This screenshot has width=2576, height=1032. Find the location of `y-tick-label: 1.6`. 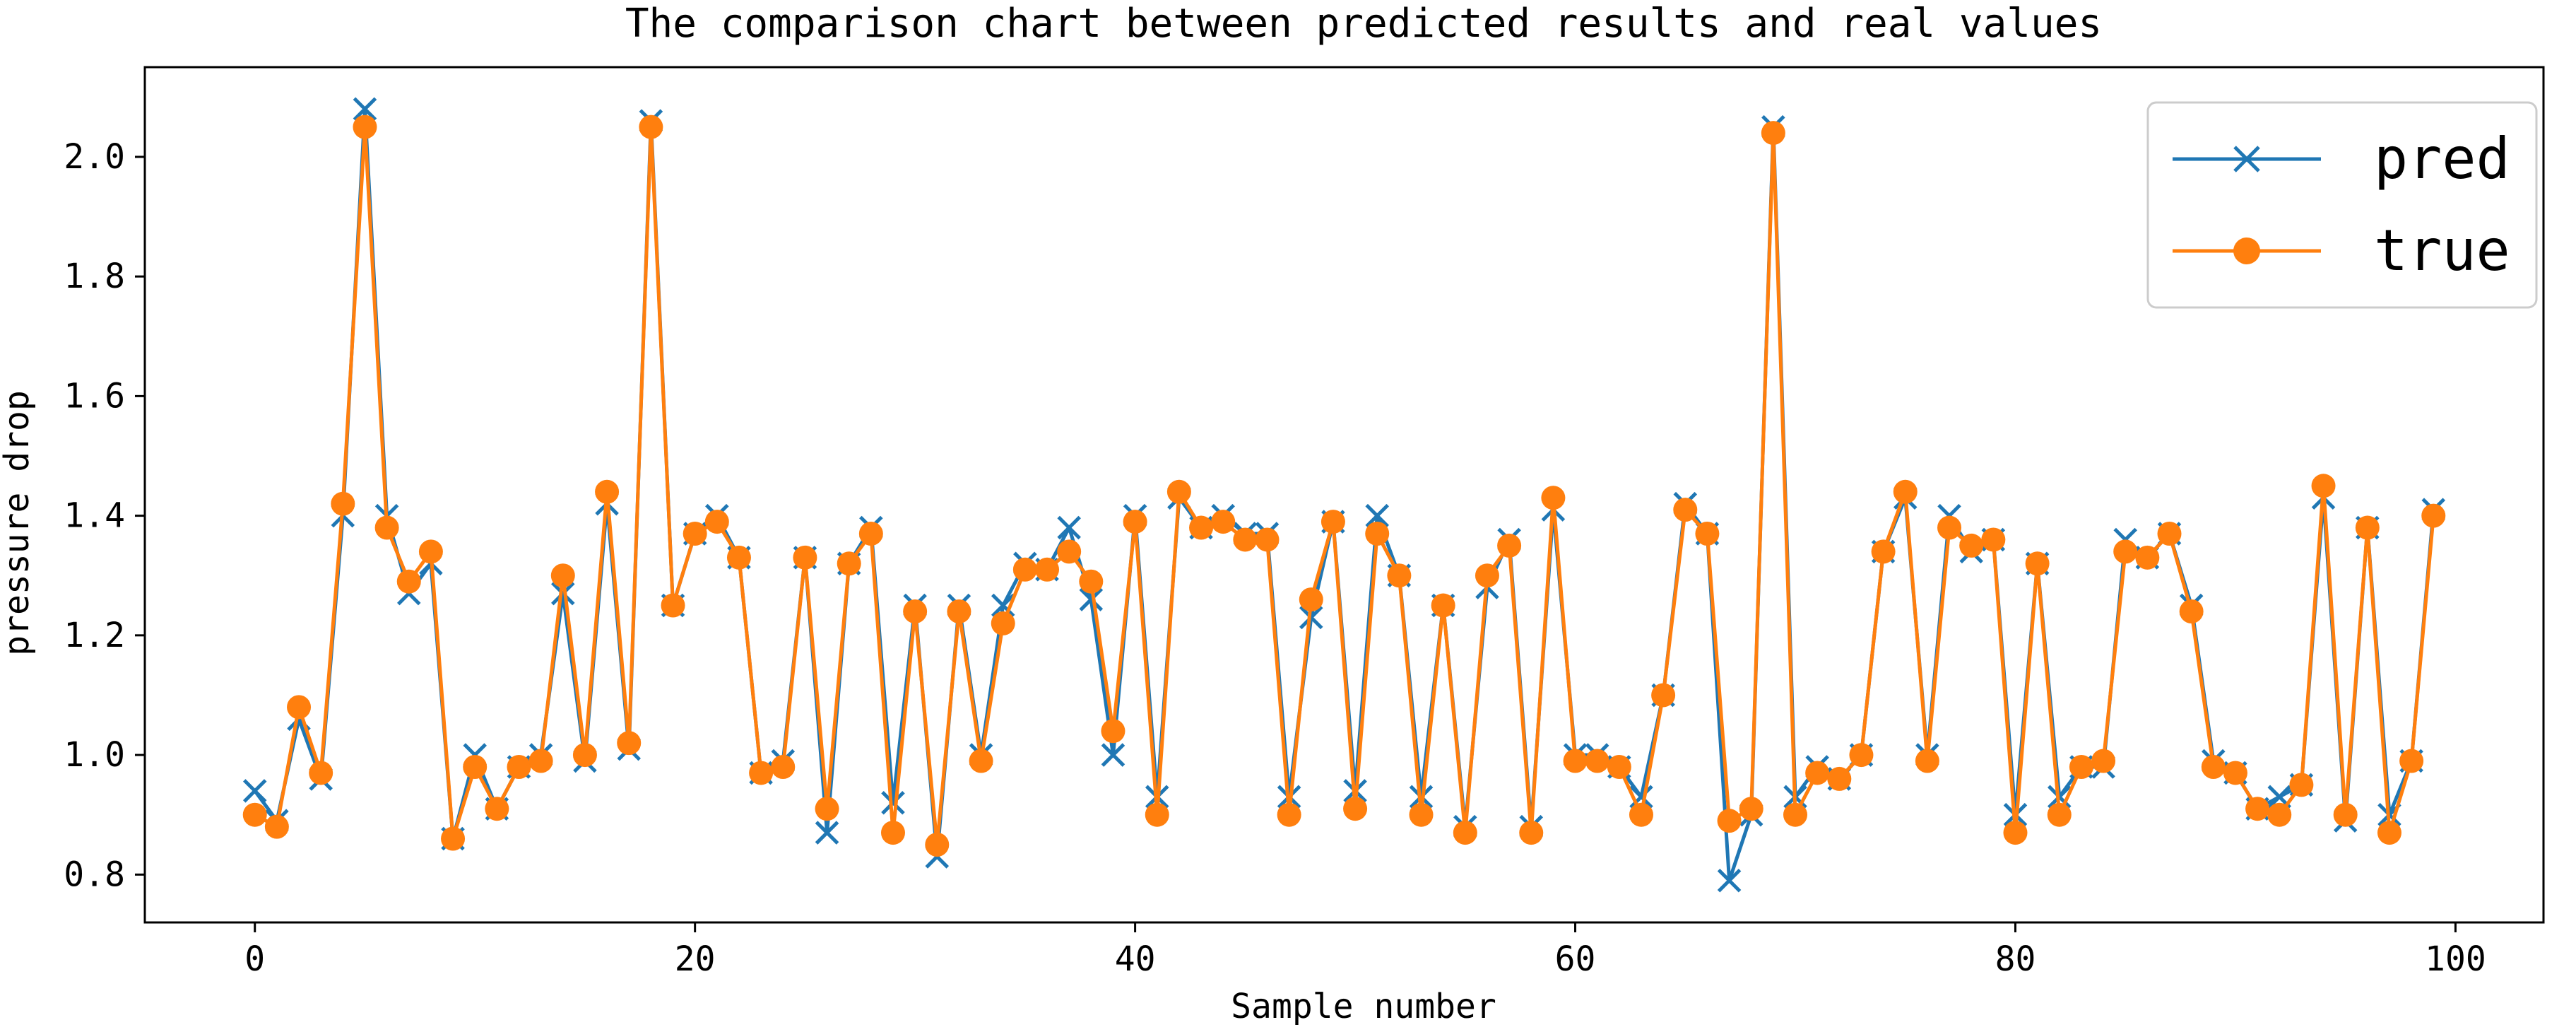

y-tick-label: 1.6 is located at coordinates (94, 396).